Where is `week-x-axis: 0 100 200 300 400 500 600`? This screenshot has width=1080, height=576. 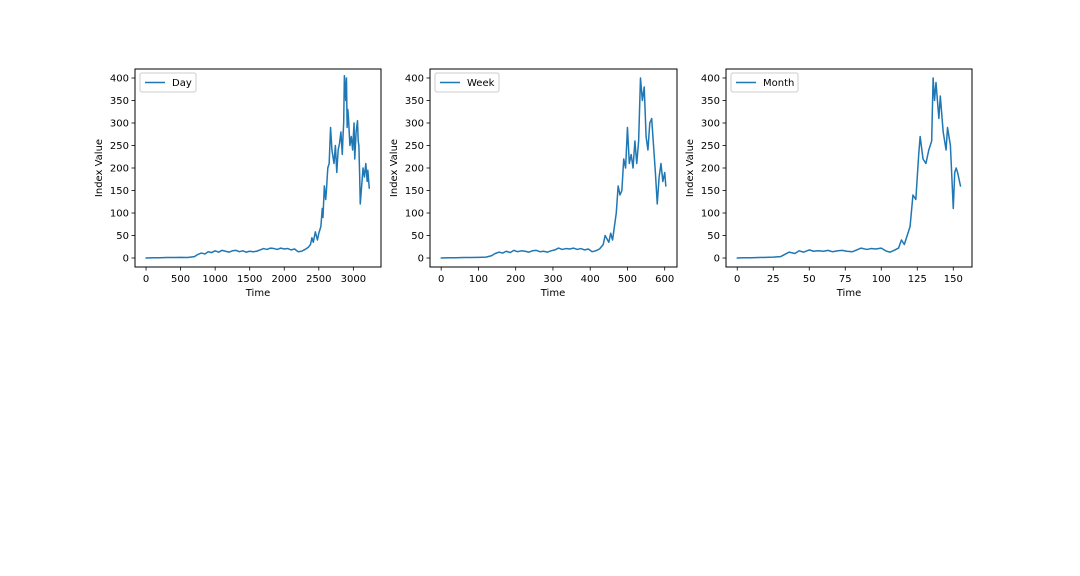 week-x-axis: 0 100 200 300 400 500 600 is located at coordinates (556, 276).